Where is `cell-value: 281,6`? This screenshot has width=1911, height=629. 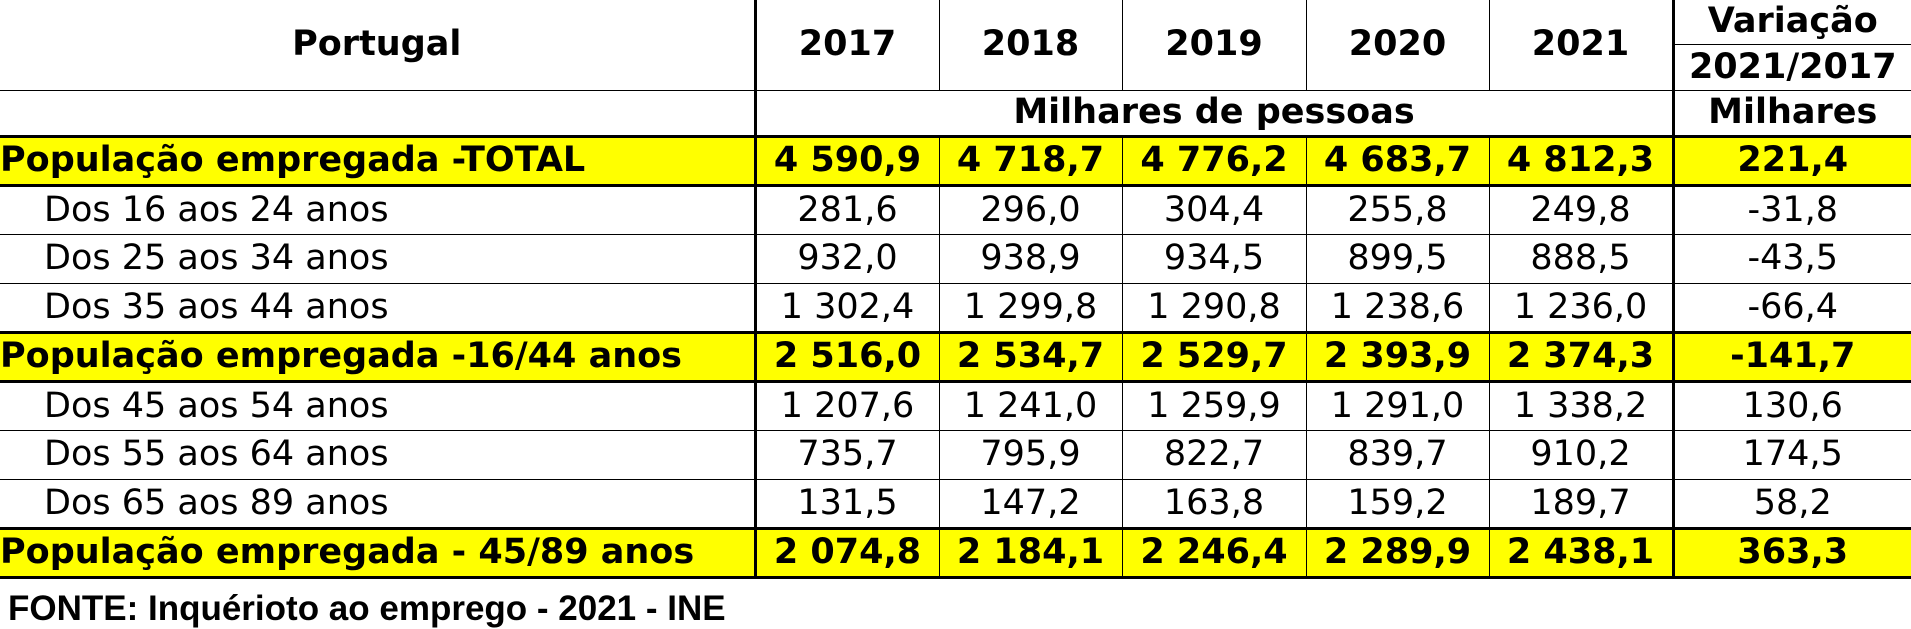 cell-value: 281,6 is located at coordinates (846, 210).